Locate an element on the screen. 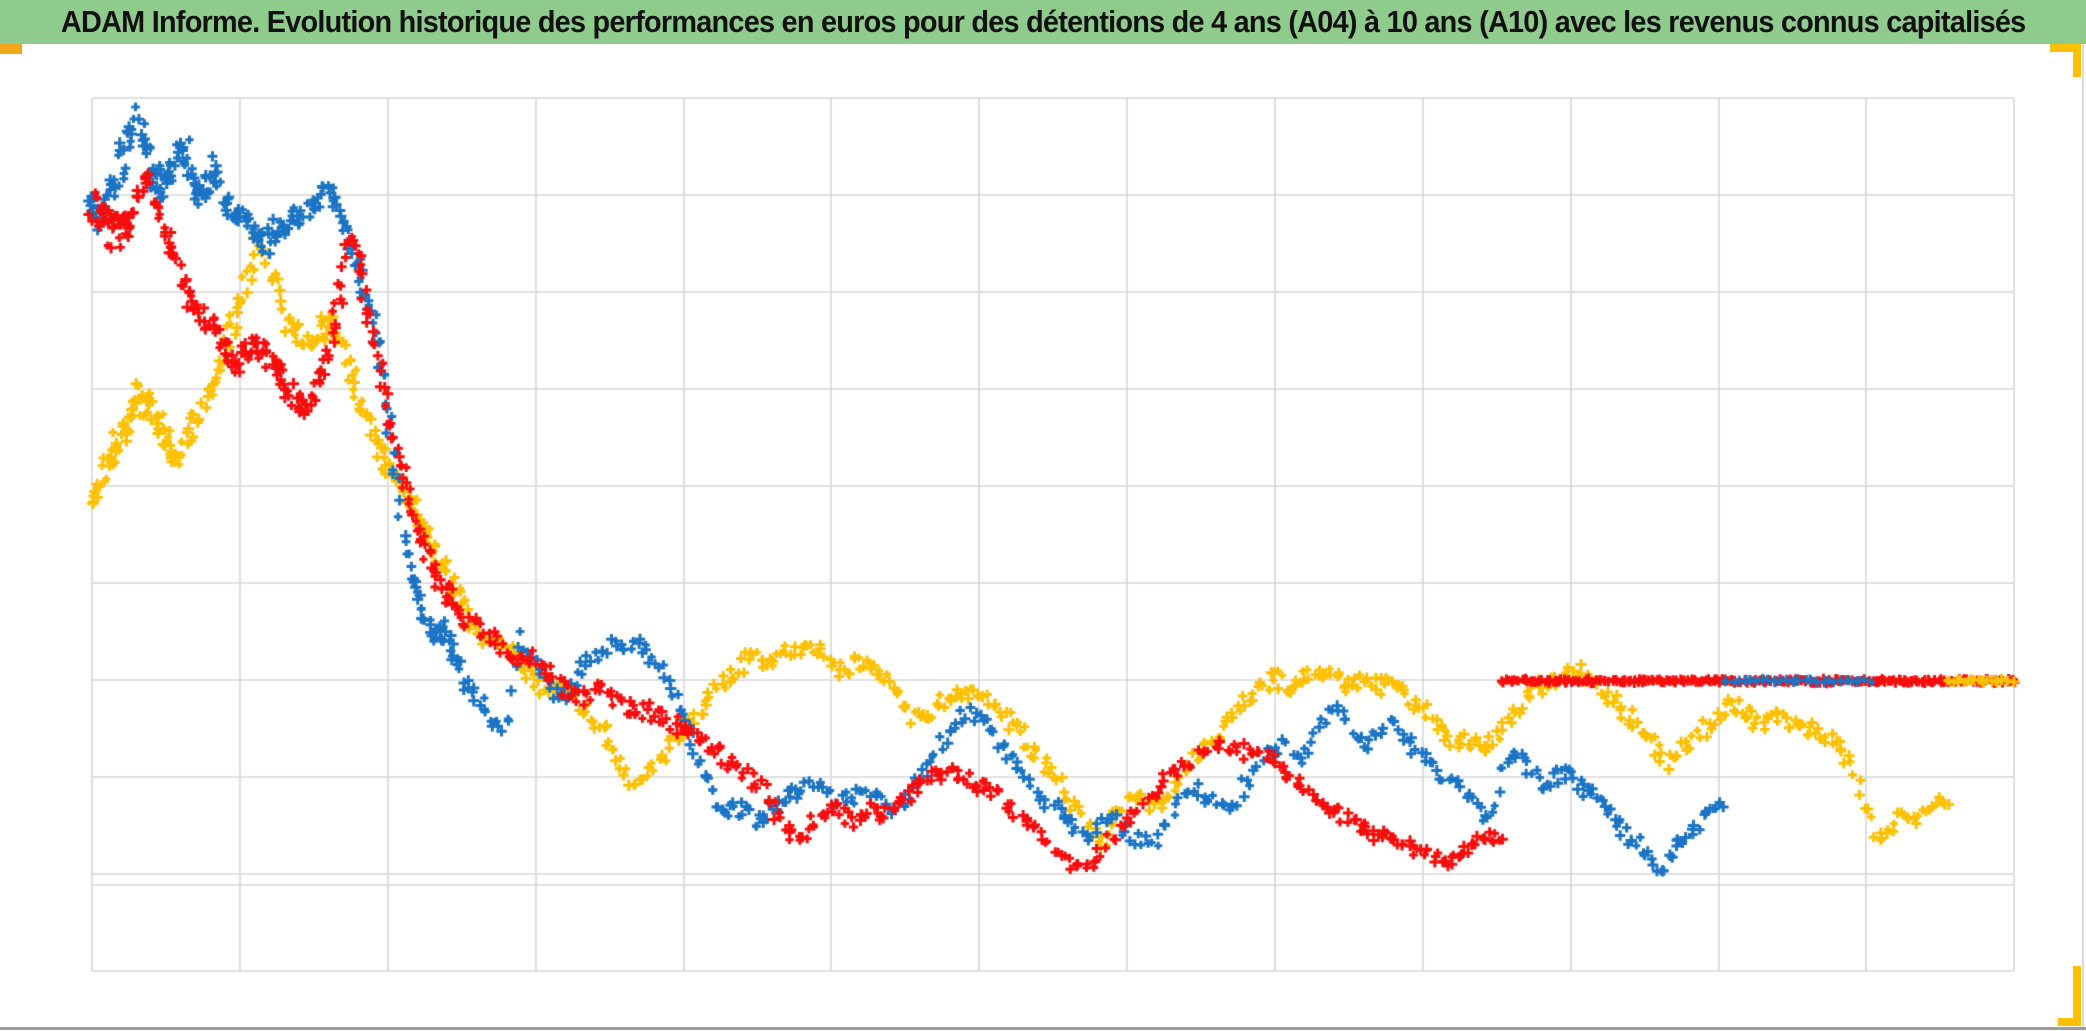 Image resolution: width=2086 pixels, height=1031 pixels. right-edge-line is located at coordinates (2083, 535).